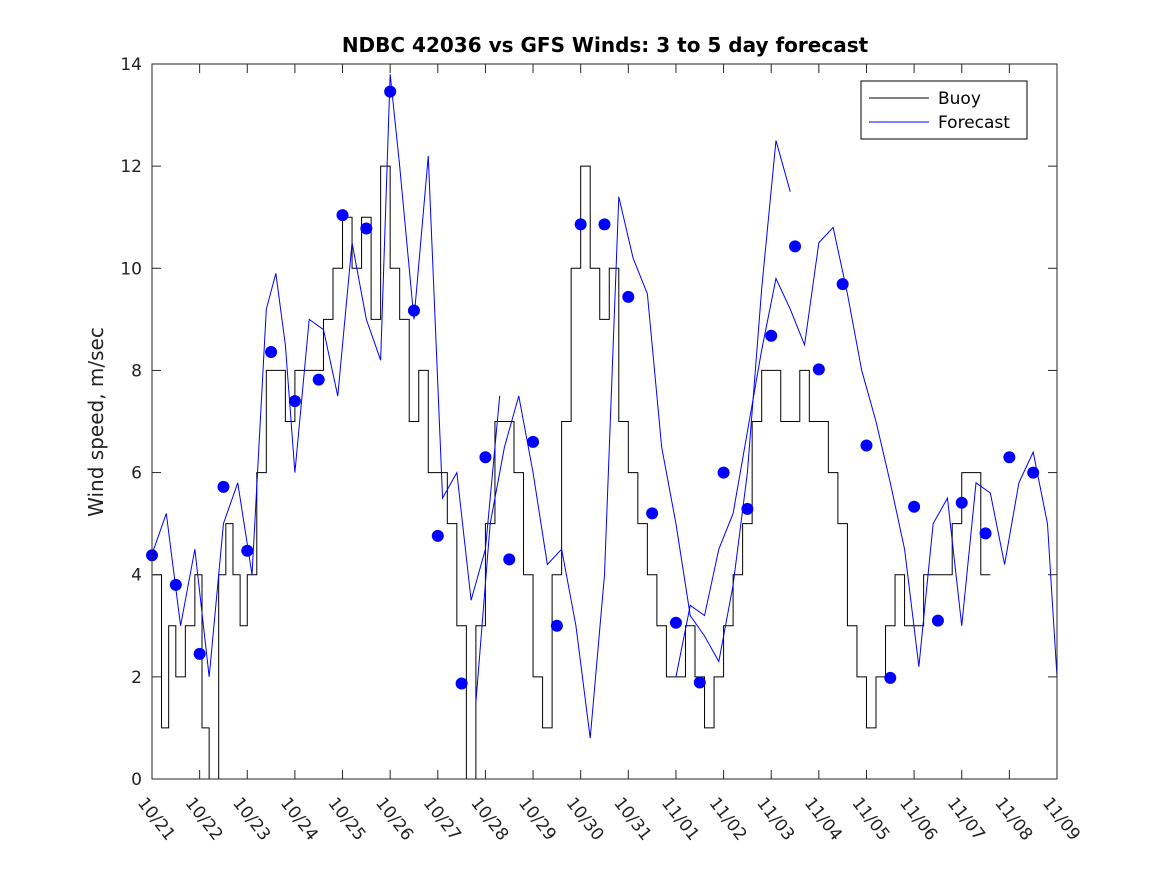 The width and height of the screenshot is (1167, 875). Describe the element at coordinates (775, 819) in the screenshot. I see `x-tick-label: 11/03` at that location.